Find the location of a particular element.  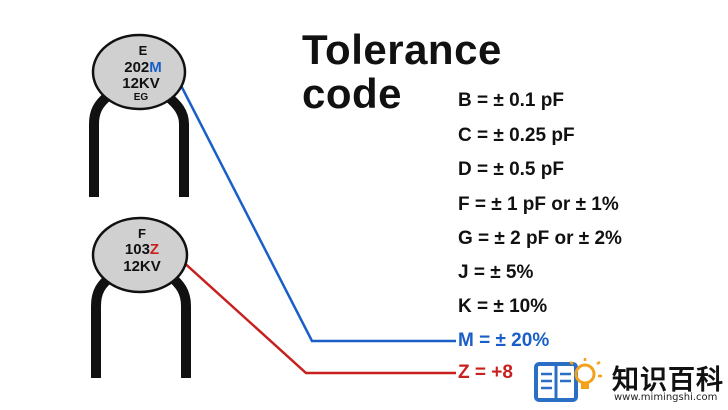

capacitor-bottom-left-leg is located at coordinates (103, 324).